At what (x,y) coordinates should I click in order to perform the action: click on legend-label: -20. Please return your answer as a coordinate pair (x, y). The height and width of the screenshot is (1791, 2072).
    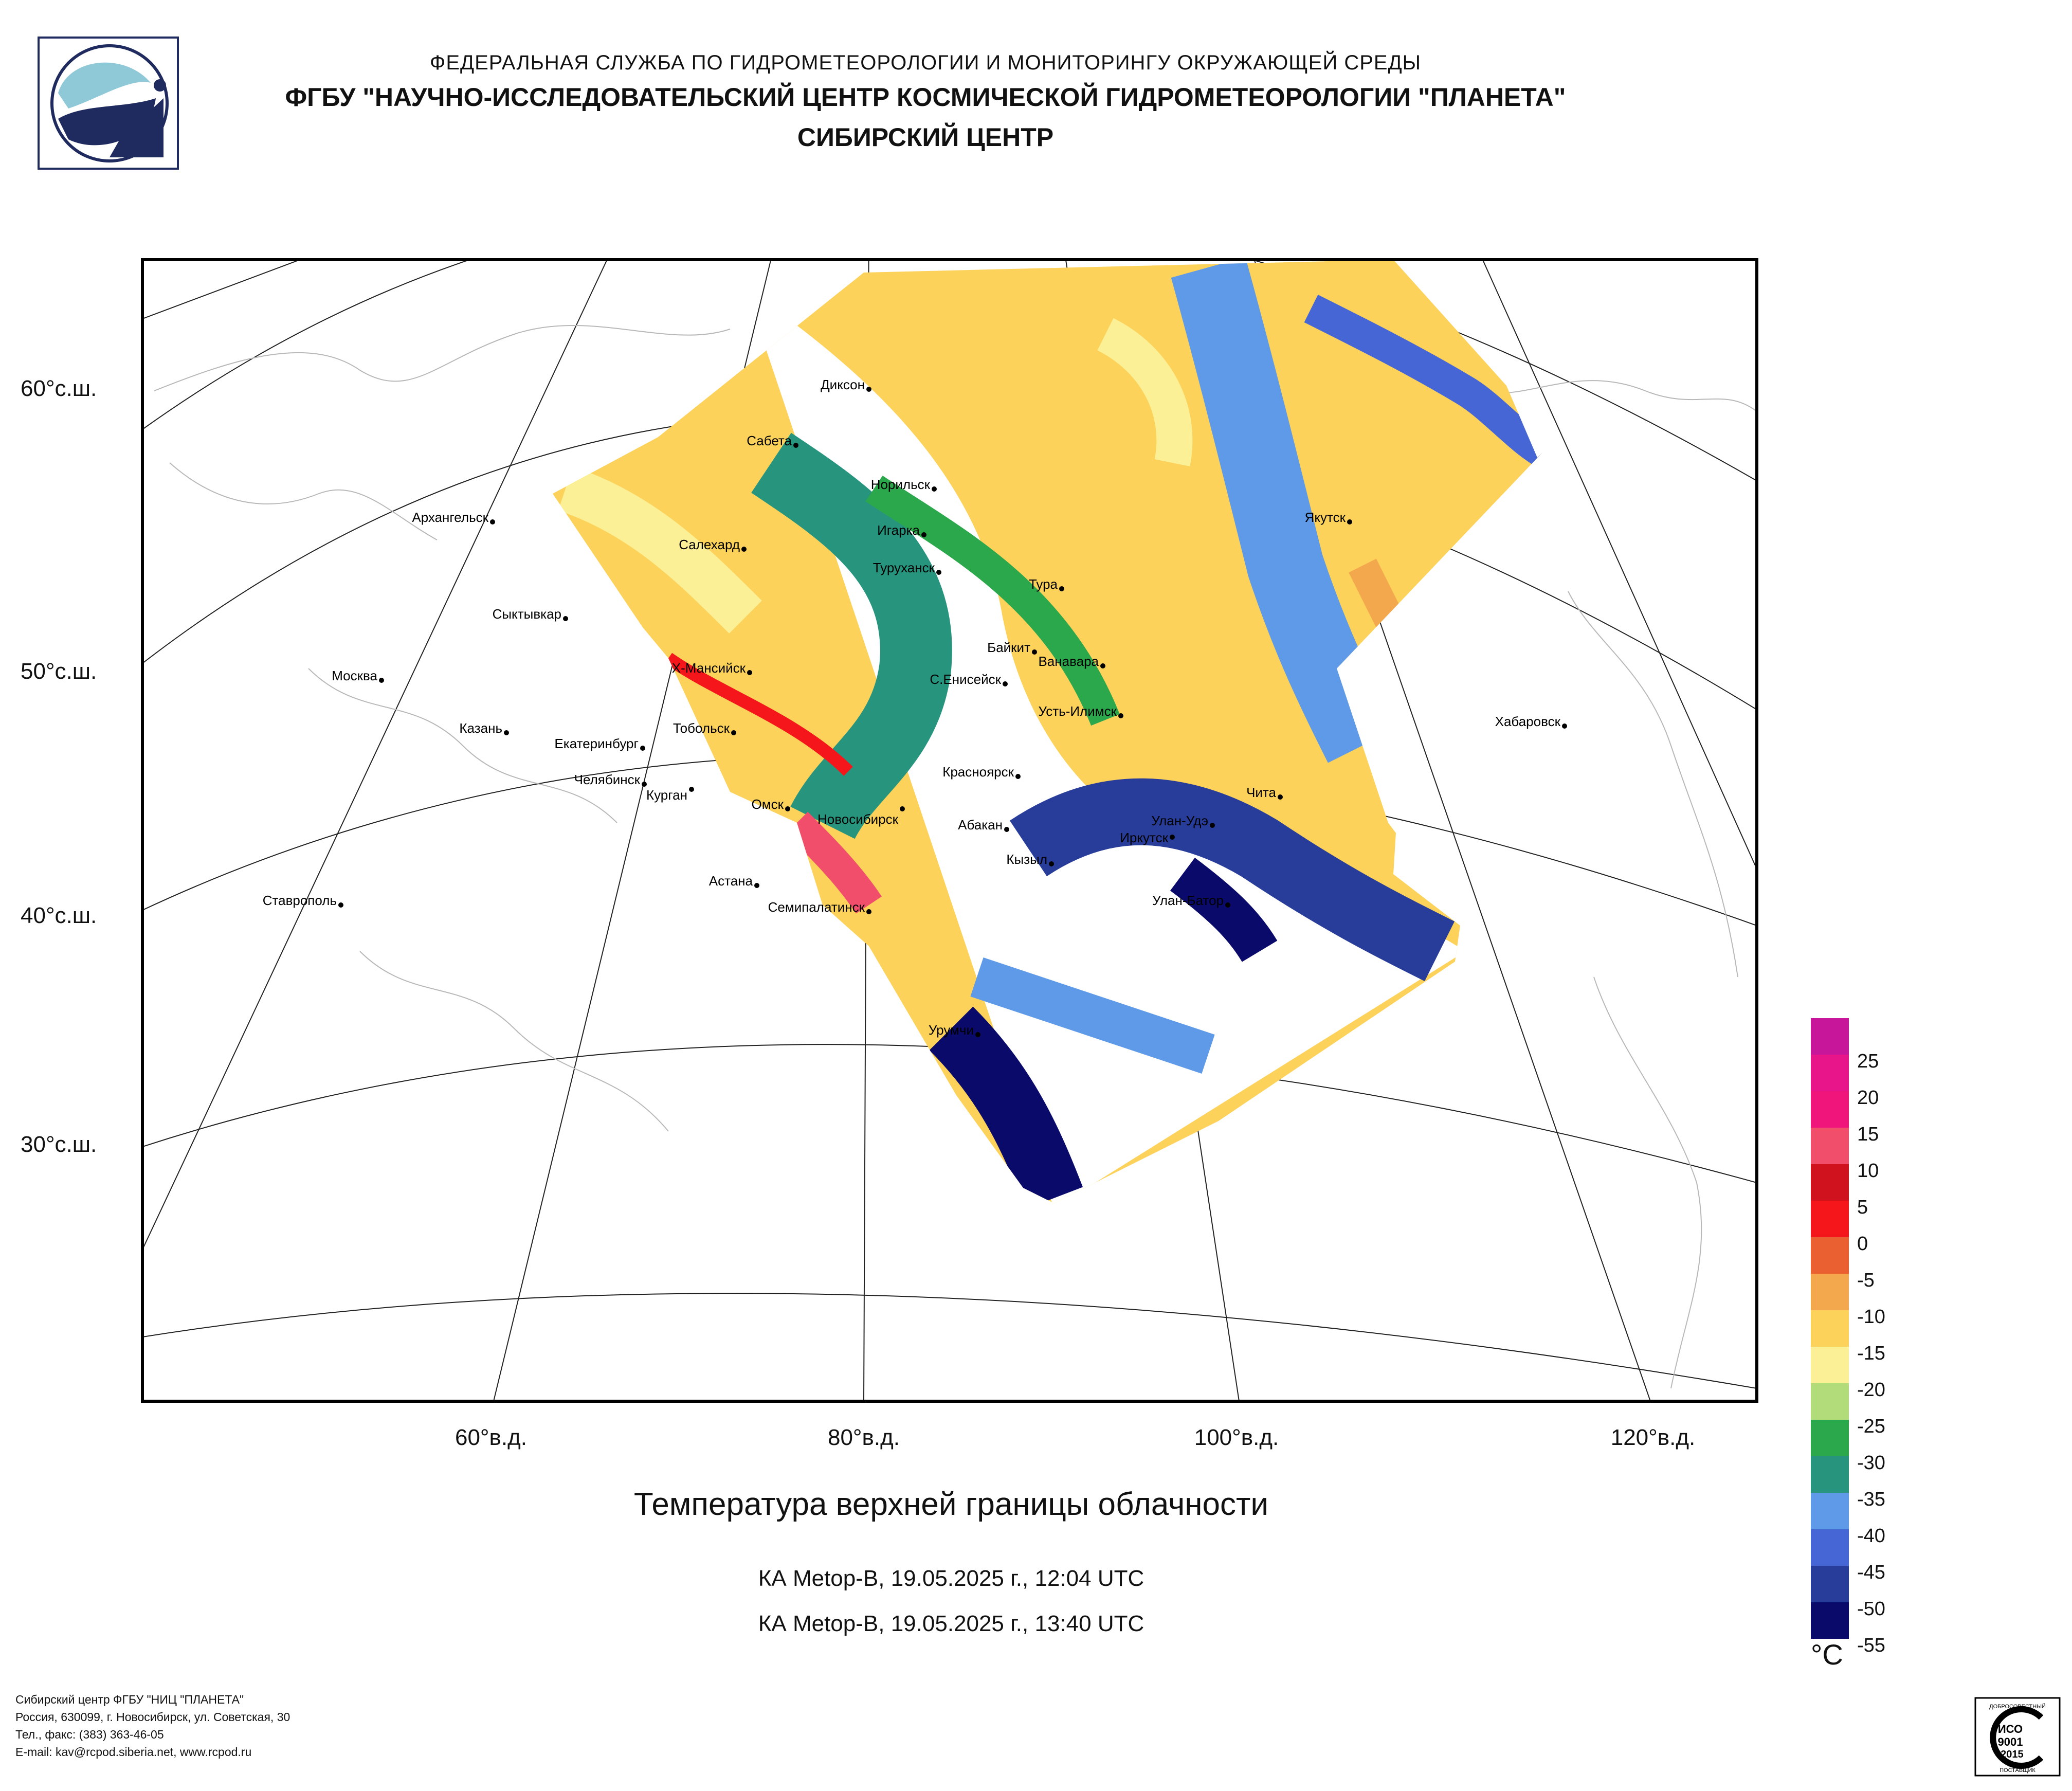
    Looking at the image, I should click on (1871, 1390).